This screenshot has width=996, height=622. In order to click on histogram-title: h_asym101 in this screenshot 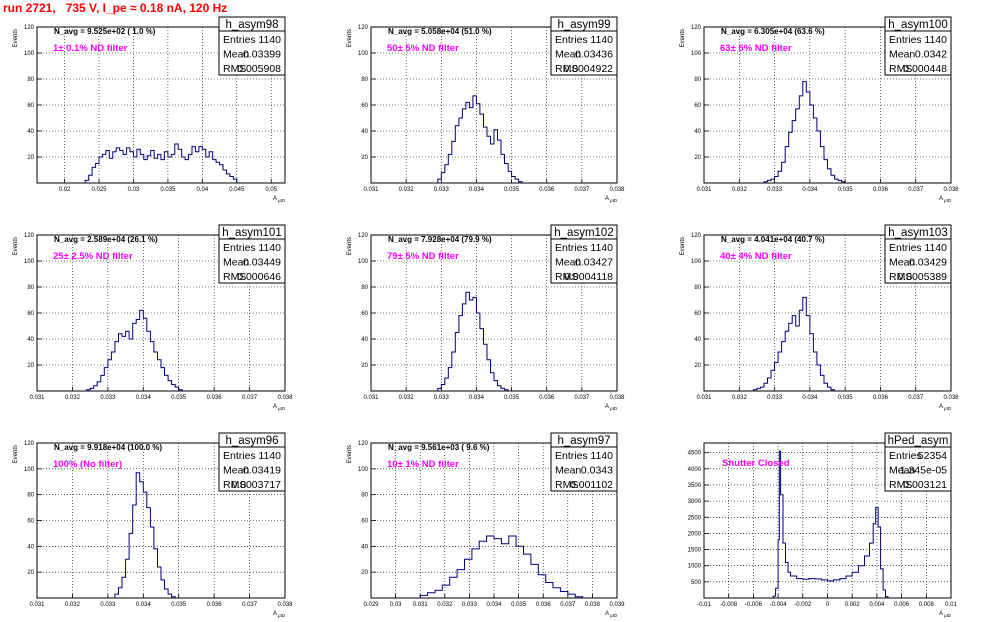, I will do `click(251, 233)`.